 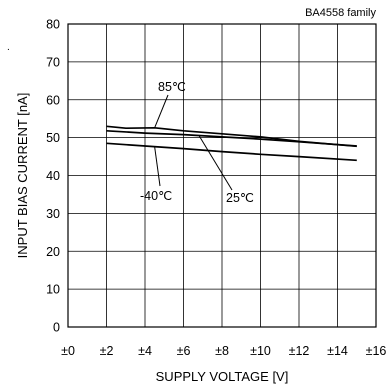 I want to click on y-tick-label: 20, so click(x=53, y=252).